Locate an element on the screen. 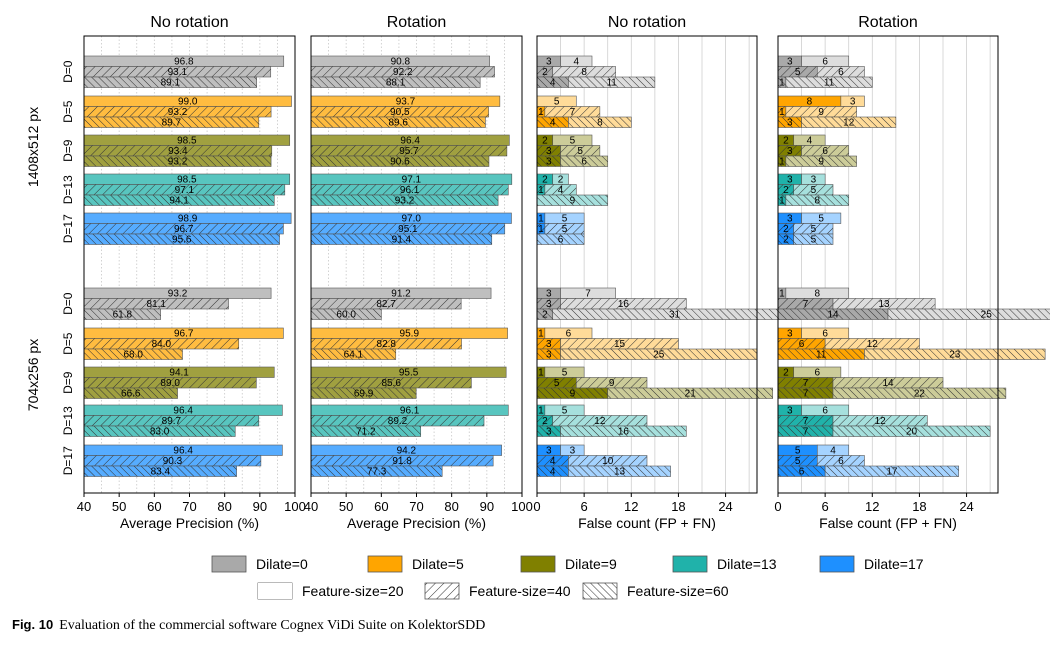  bar-value-label: 83.0 is located at coordinates (160, 432).